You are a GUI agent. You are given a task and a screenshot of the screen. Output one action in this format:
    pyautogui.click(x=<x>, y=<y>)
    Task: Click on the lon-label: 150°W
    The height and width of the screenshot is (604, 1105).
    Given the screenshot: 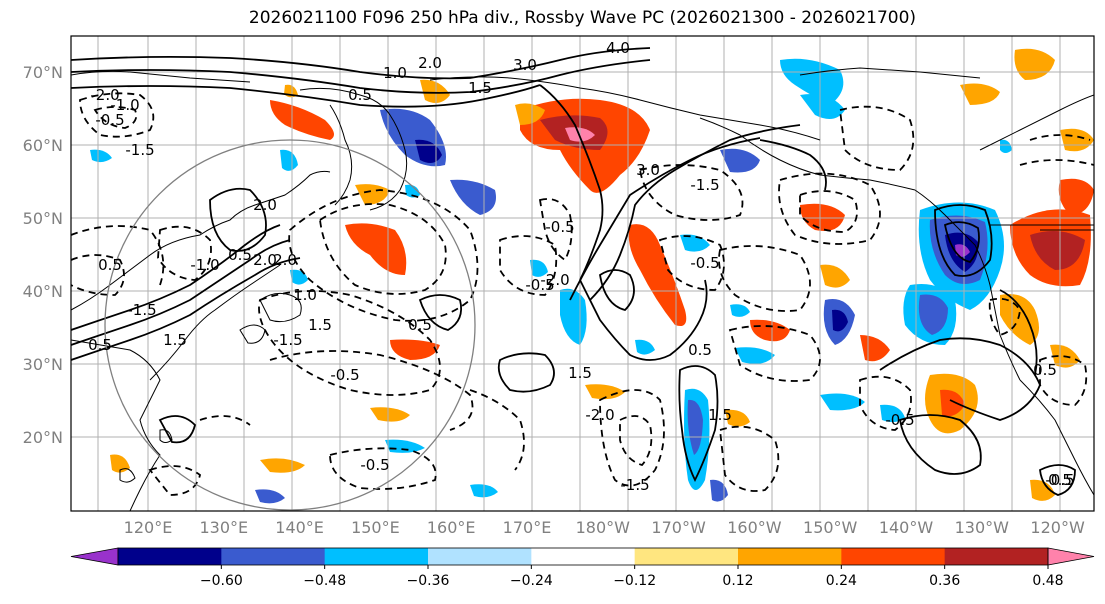 What is the action you would take?
    pyautogui.click(x=830, y=527)
    